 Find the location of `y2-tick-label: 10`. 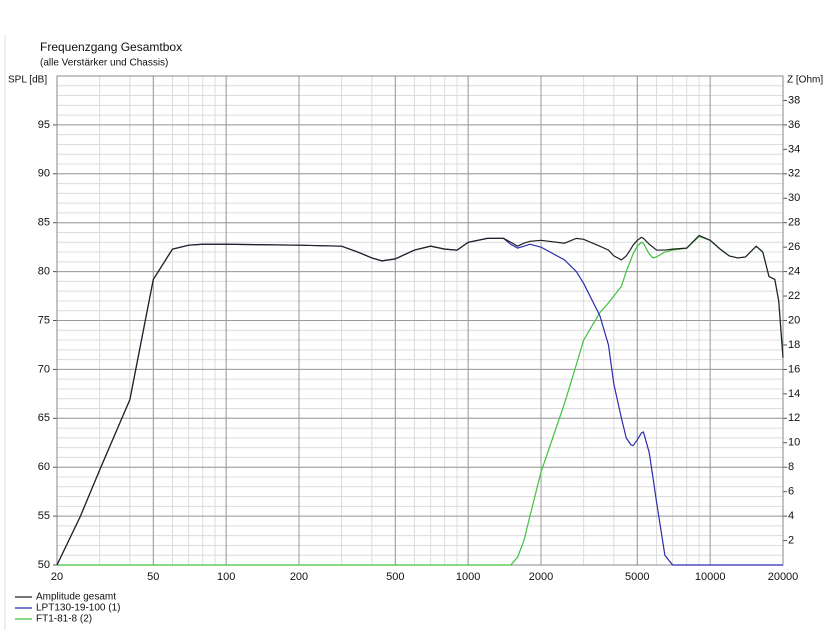

y2-tick-label: 10 is located at coordinates (794, 443).